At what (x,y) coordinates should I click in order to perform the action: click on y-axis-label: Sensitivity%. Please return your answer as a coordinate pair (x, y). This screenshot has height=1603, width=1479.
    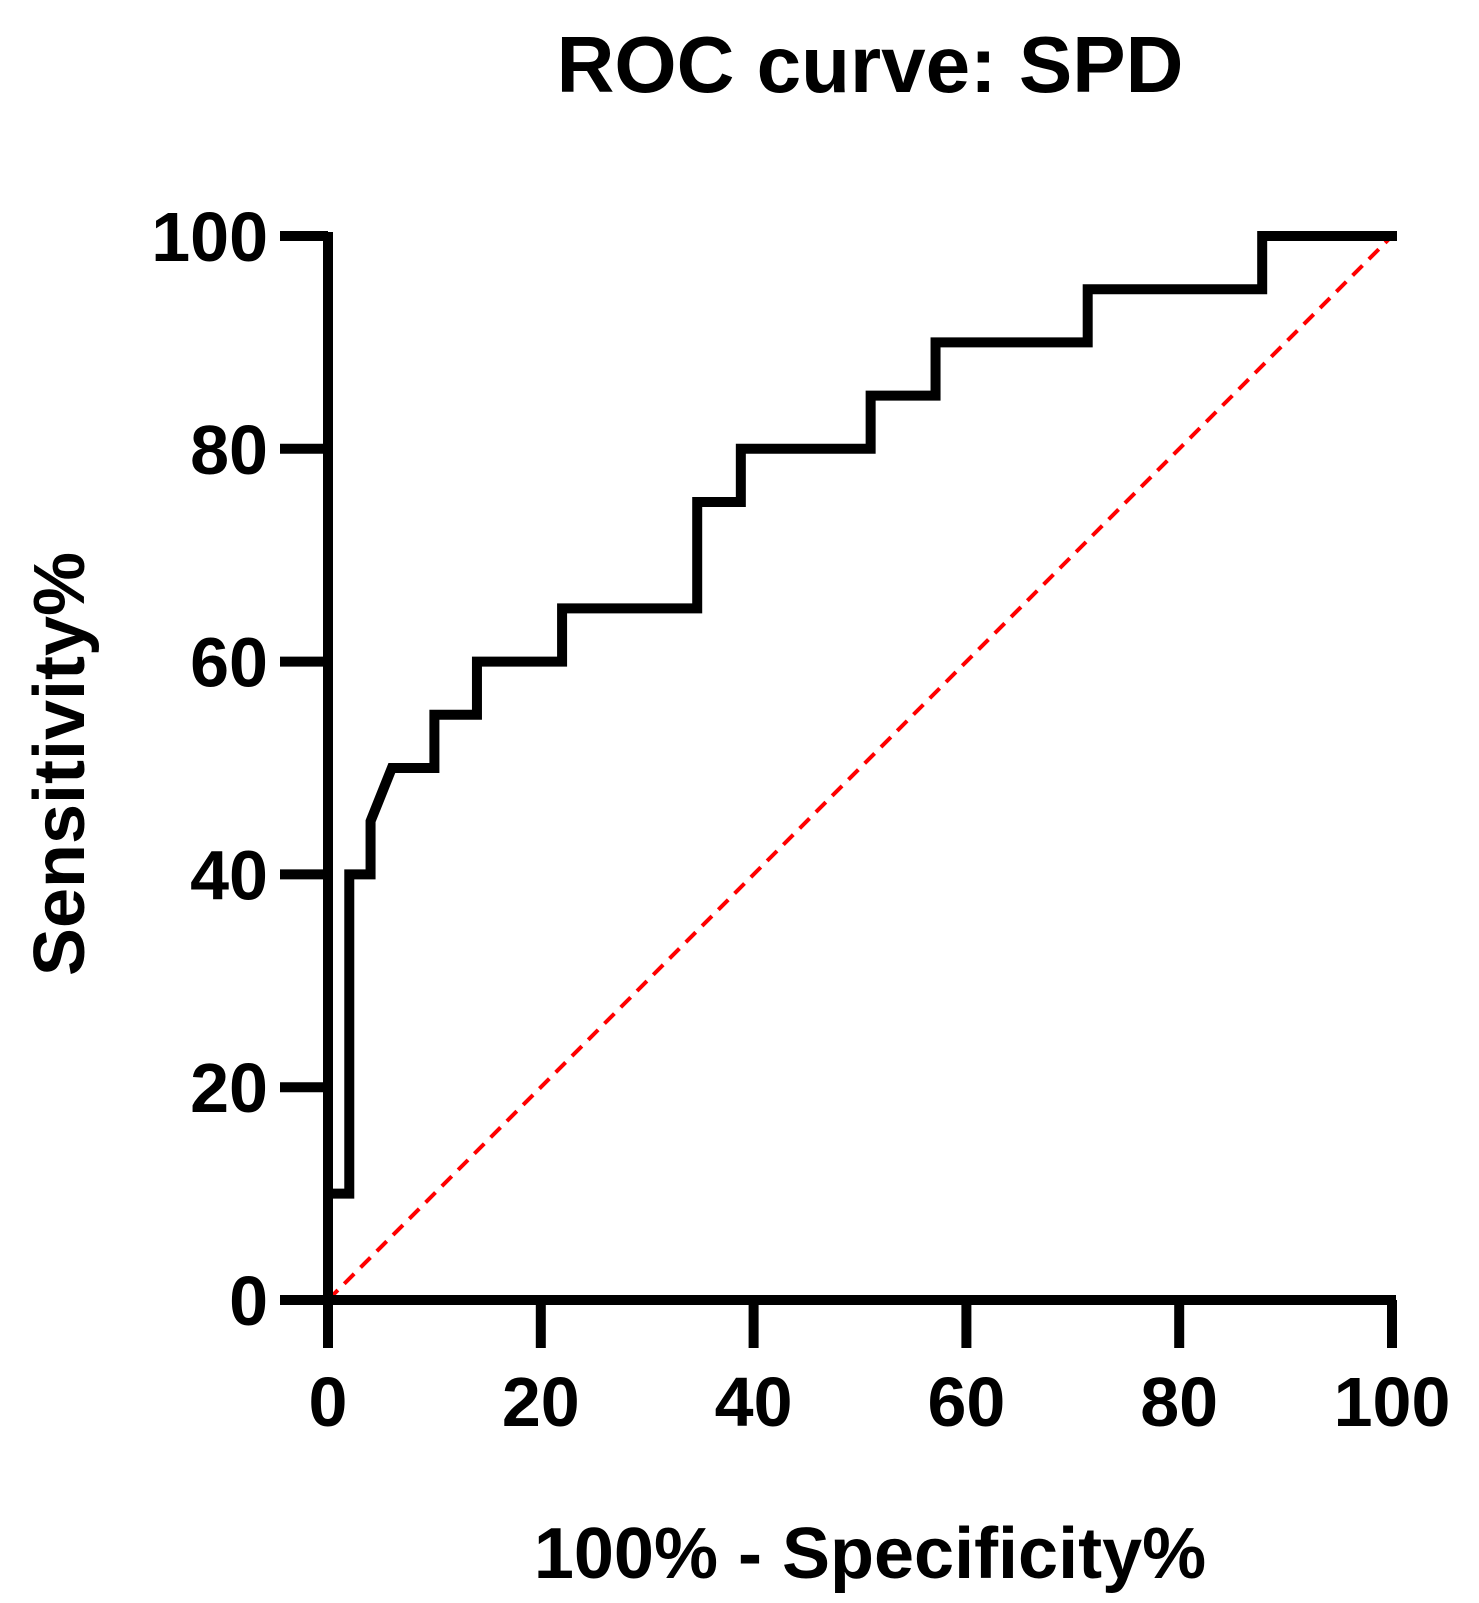
    Looking at the image, I should click on (60, 764).